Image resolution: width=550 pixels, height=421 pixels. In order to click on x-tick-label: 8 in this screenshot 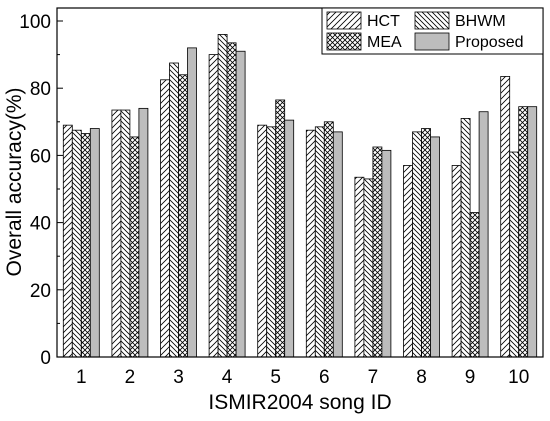, I will do `click(421, 377)`.